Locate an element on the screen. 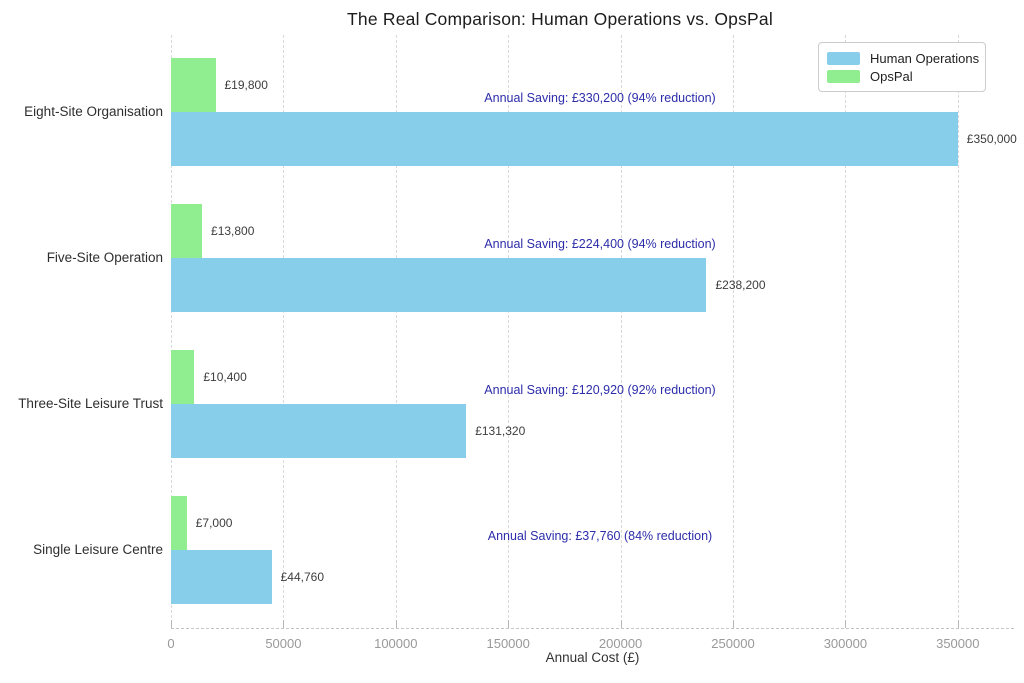  x-tick-label-150000: 150000 is located at coordinates (508, 643).